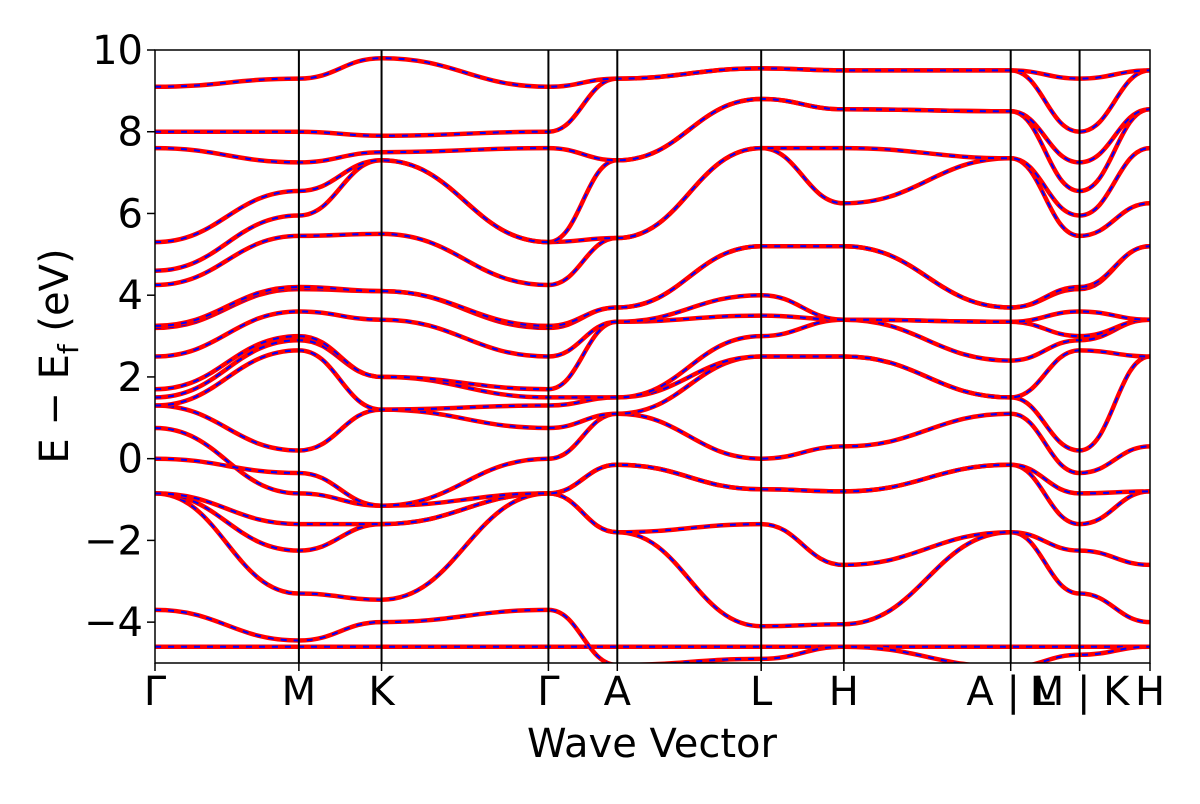 The height and width of the screenshot is (804, 1200). I want to click on y-axis-label-unit: (eV), so click(55, 296).